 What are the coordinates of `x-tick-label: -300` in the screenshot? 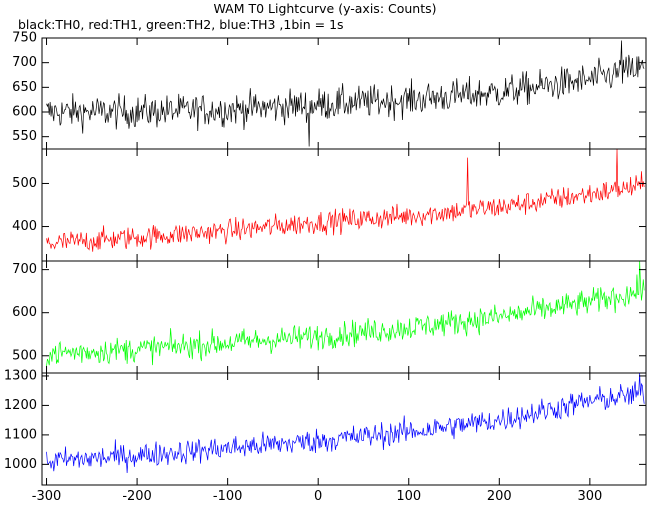 It's located at (47, 496).